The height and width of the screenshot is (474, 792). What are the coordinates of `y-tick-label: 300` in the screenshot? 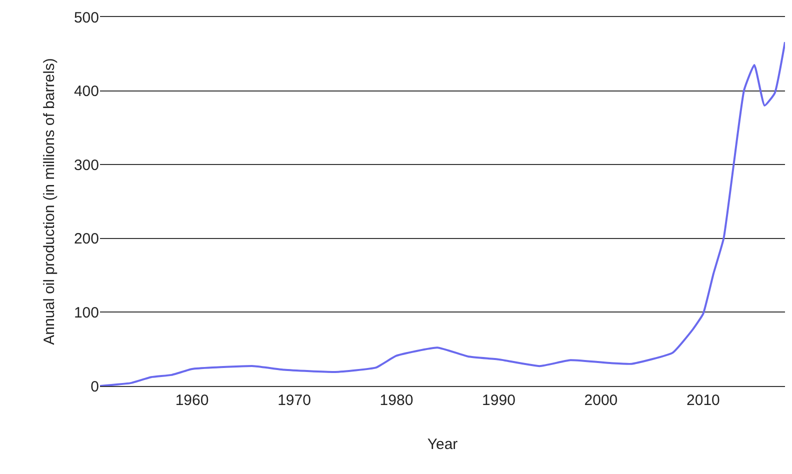 It's located at (86, 165).